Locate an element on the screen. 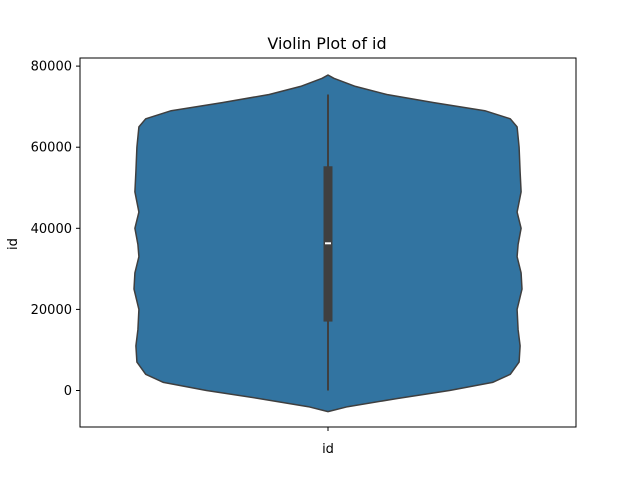 This screenshot has width=640, height=480. y-tick-label: 60000 is located at coordinates (51, 148).